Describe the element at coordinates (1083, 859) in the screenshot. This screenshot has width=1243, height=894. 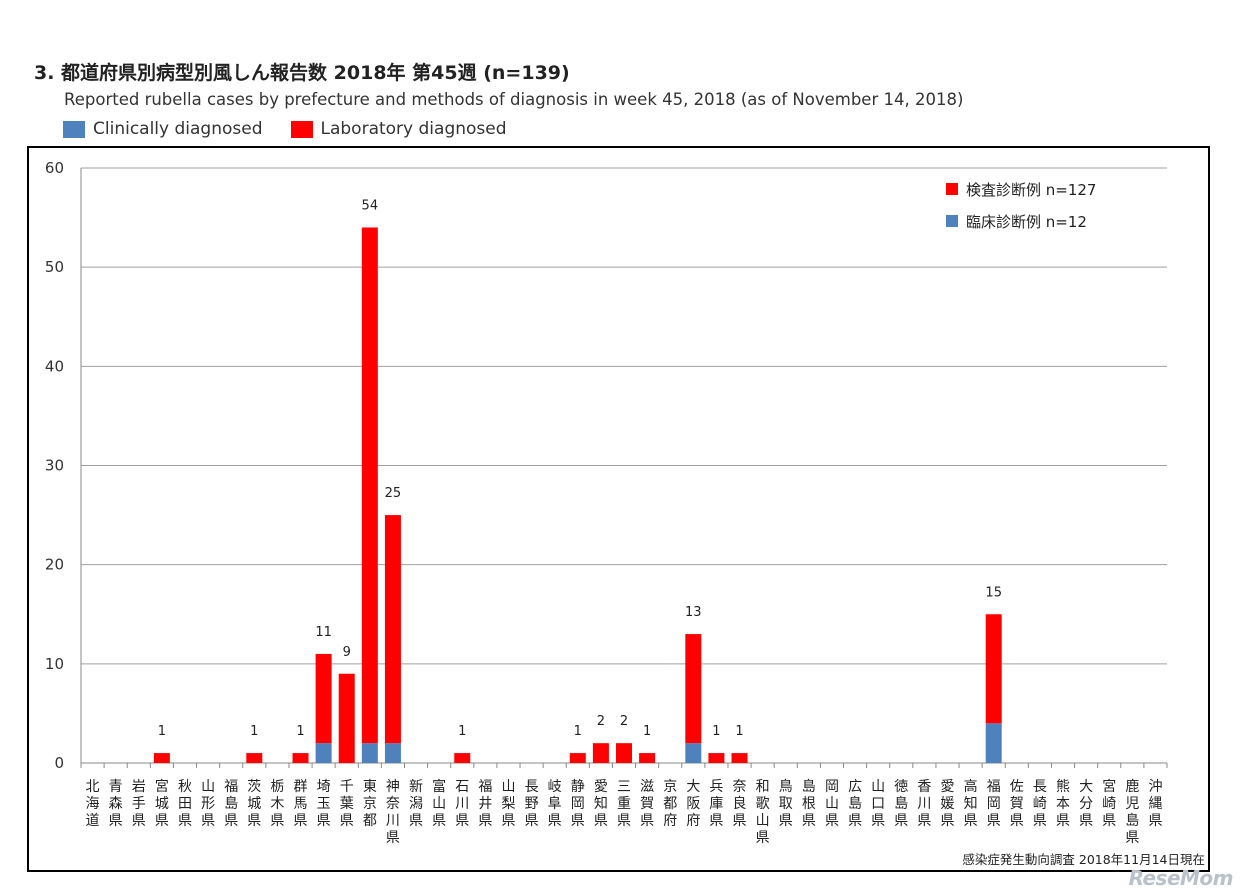
I see `source-note: 感染症発生動向調査 2018年11月14日現在` at that location.